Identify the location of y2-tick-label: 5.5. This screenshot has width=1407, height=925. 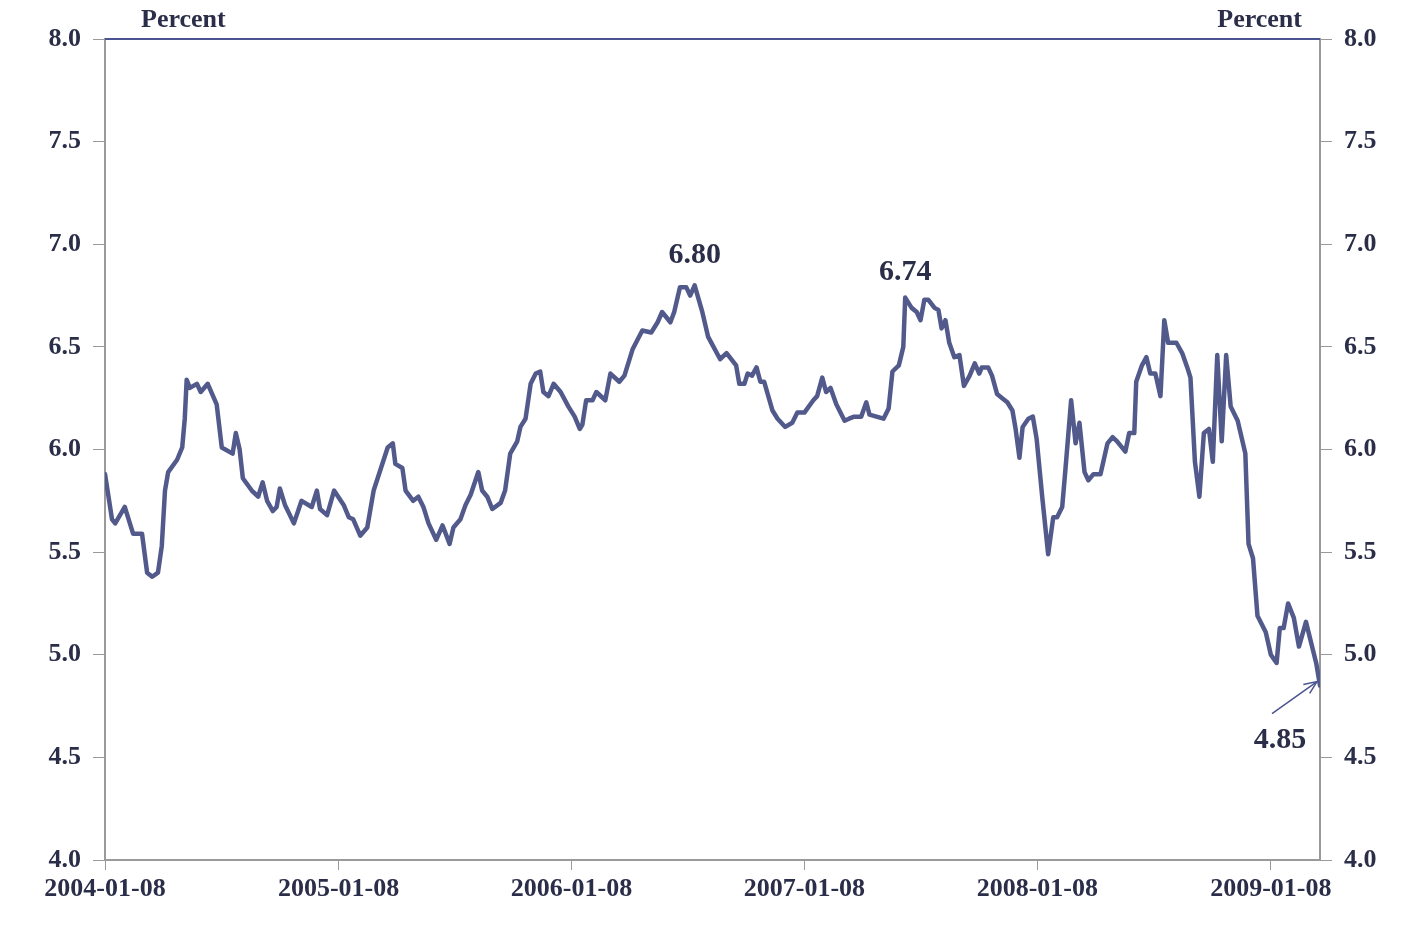
(1360, 550).